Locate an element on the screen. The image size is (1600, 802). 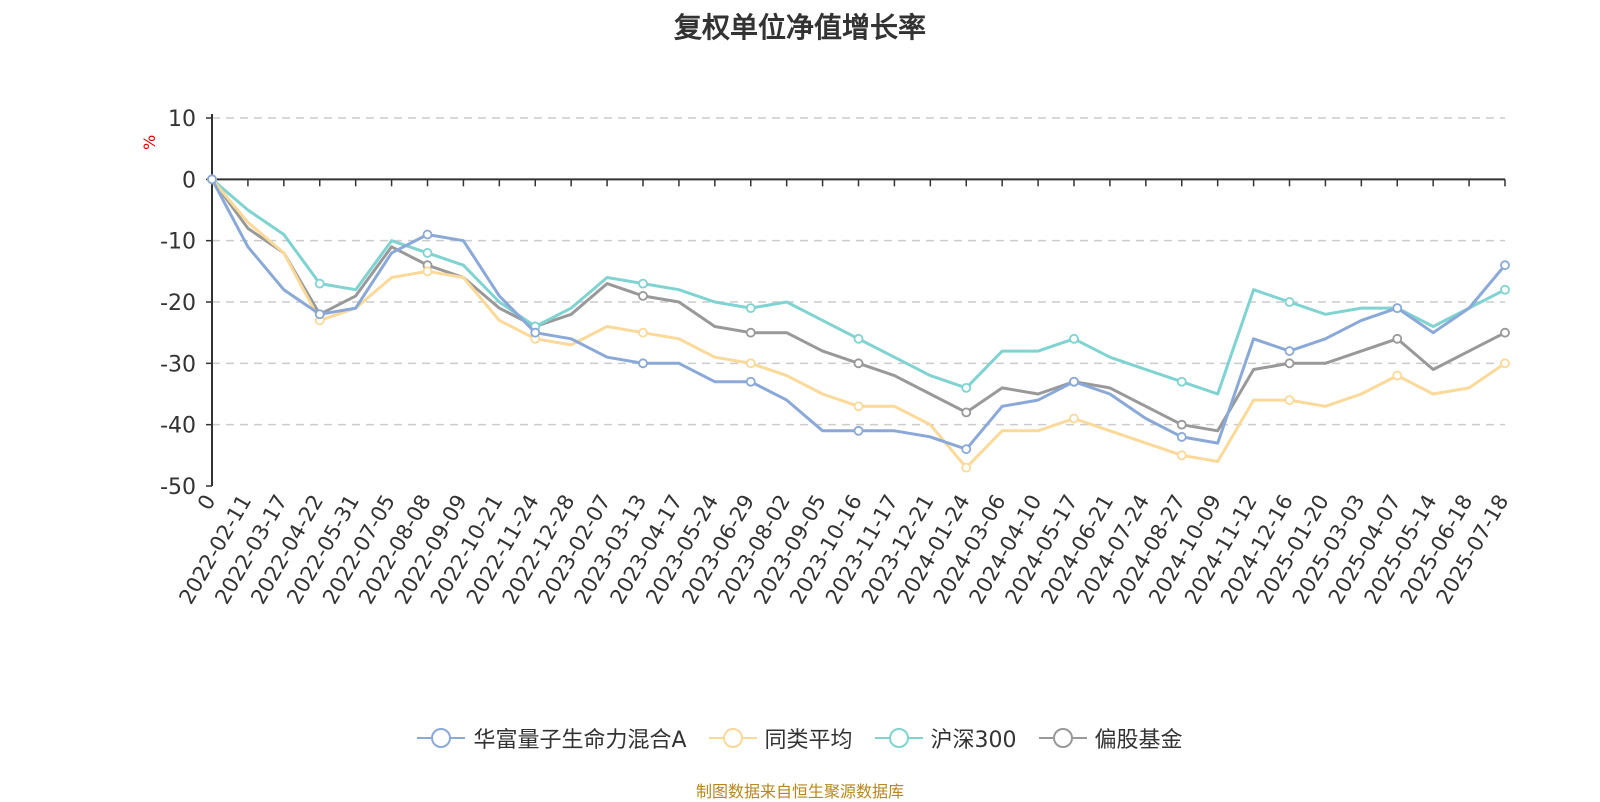
x-tick-label: 0 is located at coordinates (206, 503).